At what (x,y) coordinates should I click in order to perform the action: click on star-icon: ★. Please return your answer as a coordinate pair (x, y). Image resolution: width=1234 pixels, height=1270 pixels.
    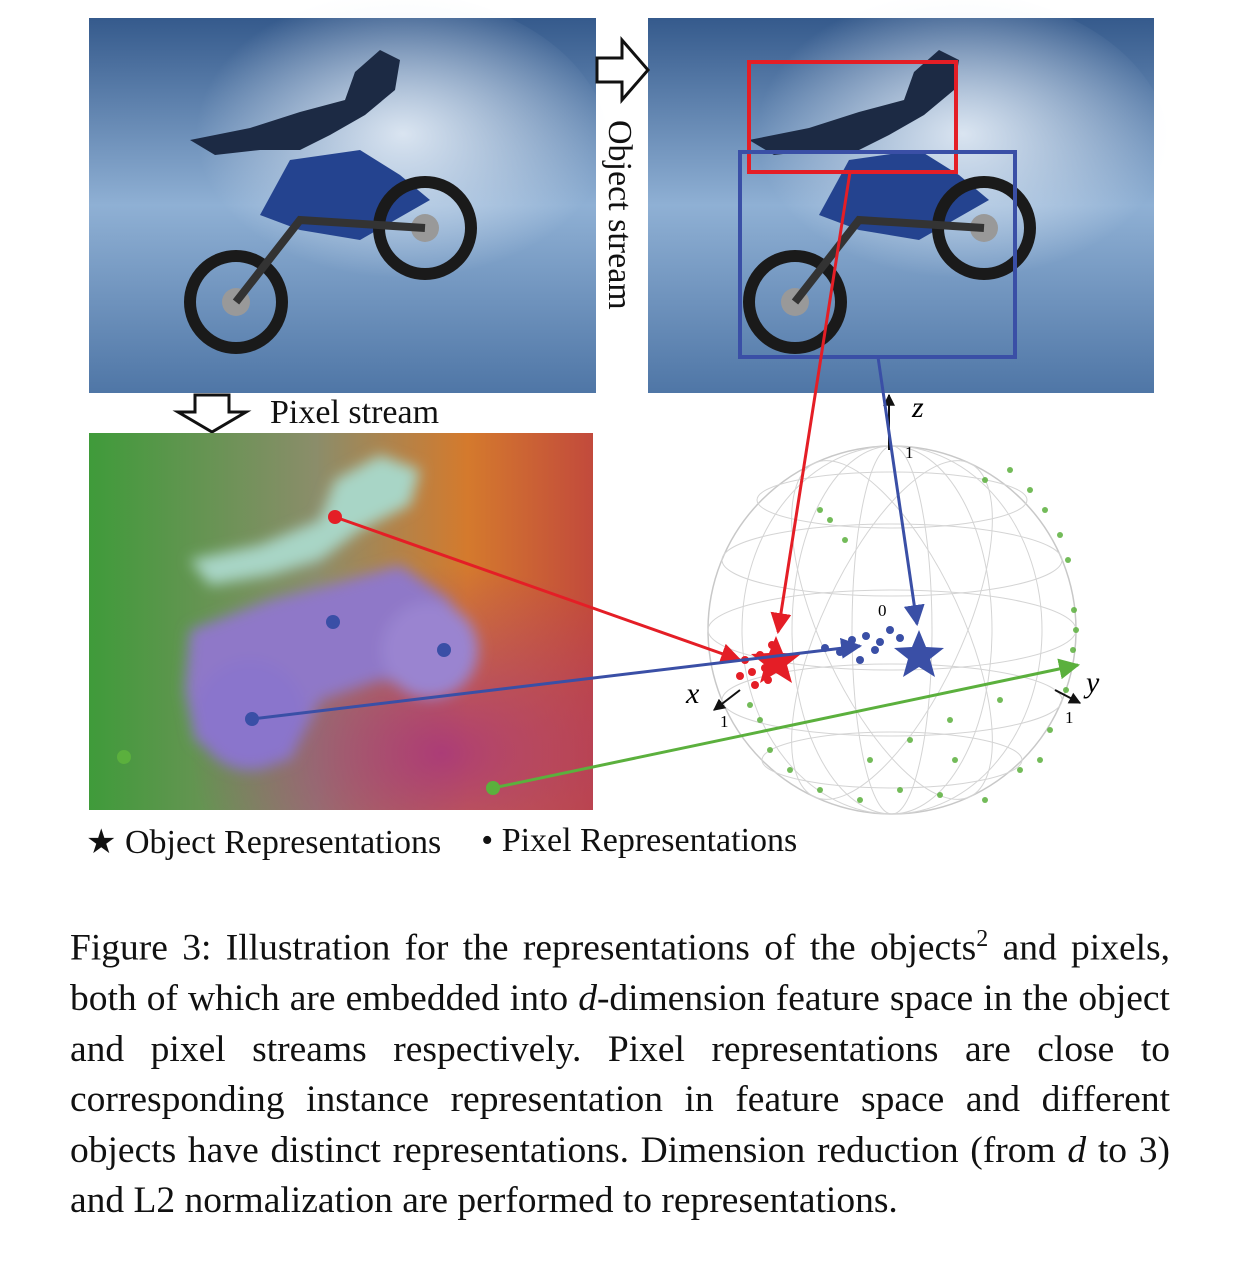
    Looking at the image, I should click on (101, 842).